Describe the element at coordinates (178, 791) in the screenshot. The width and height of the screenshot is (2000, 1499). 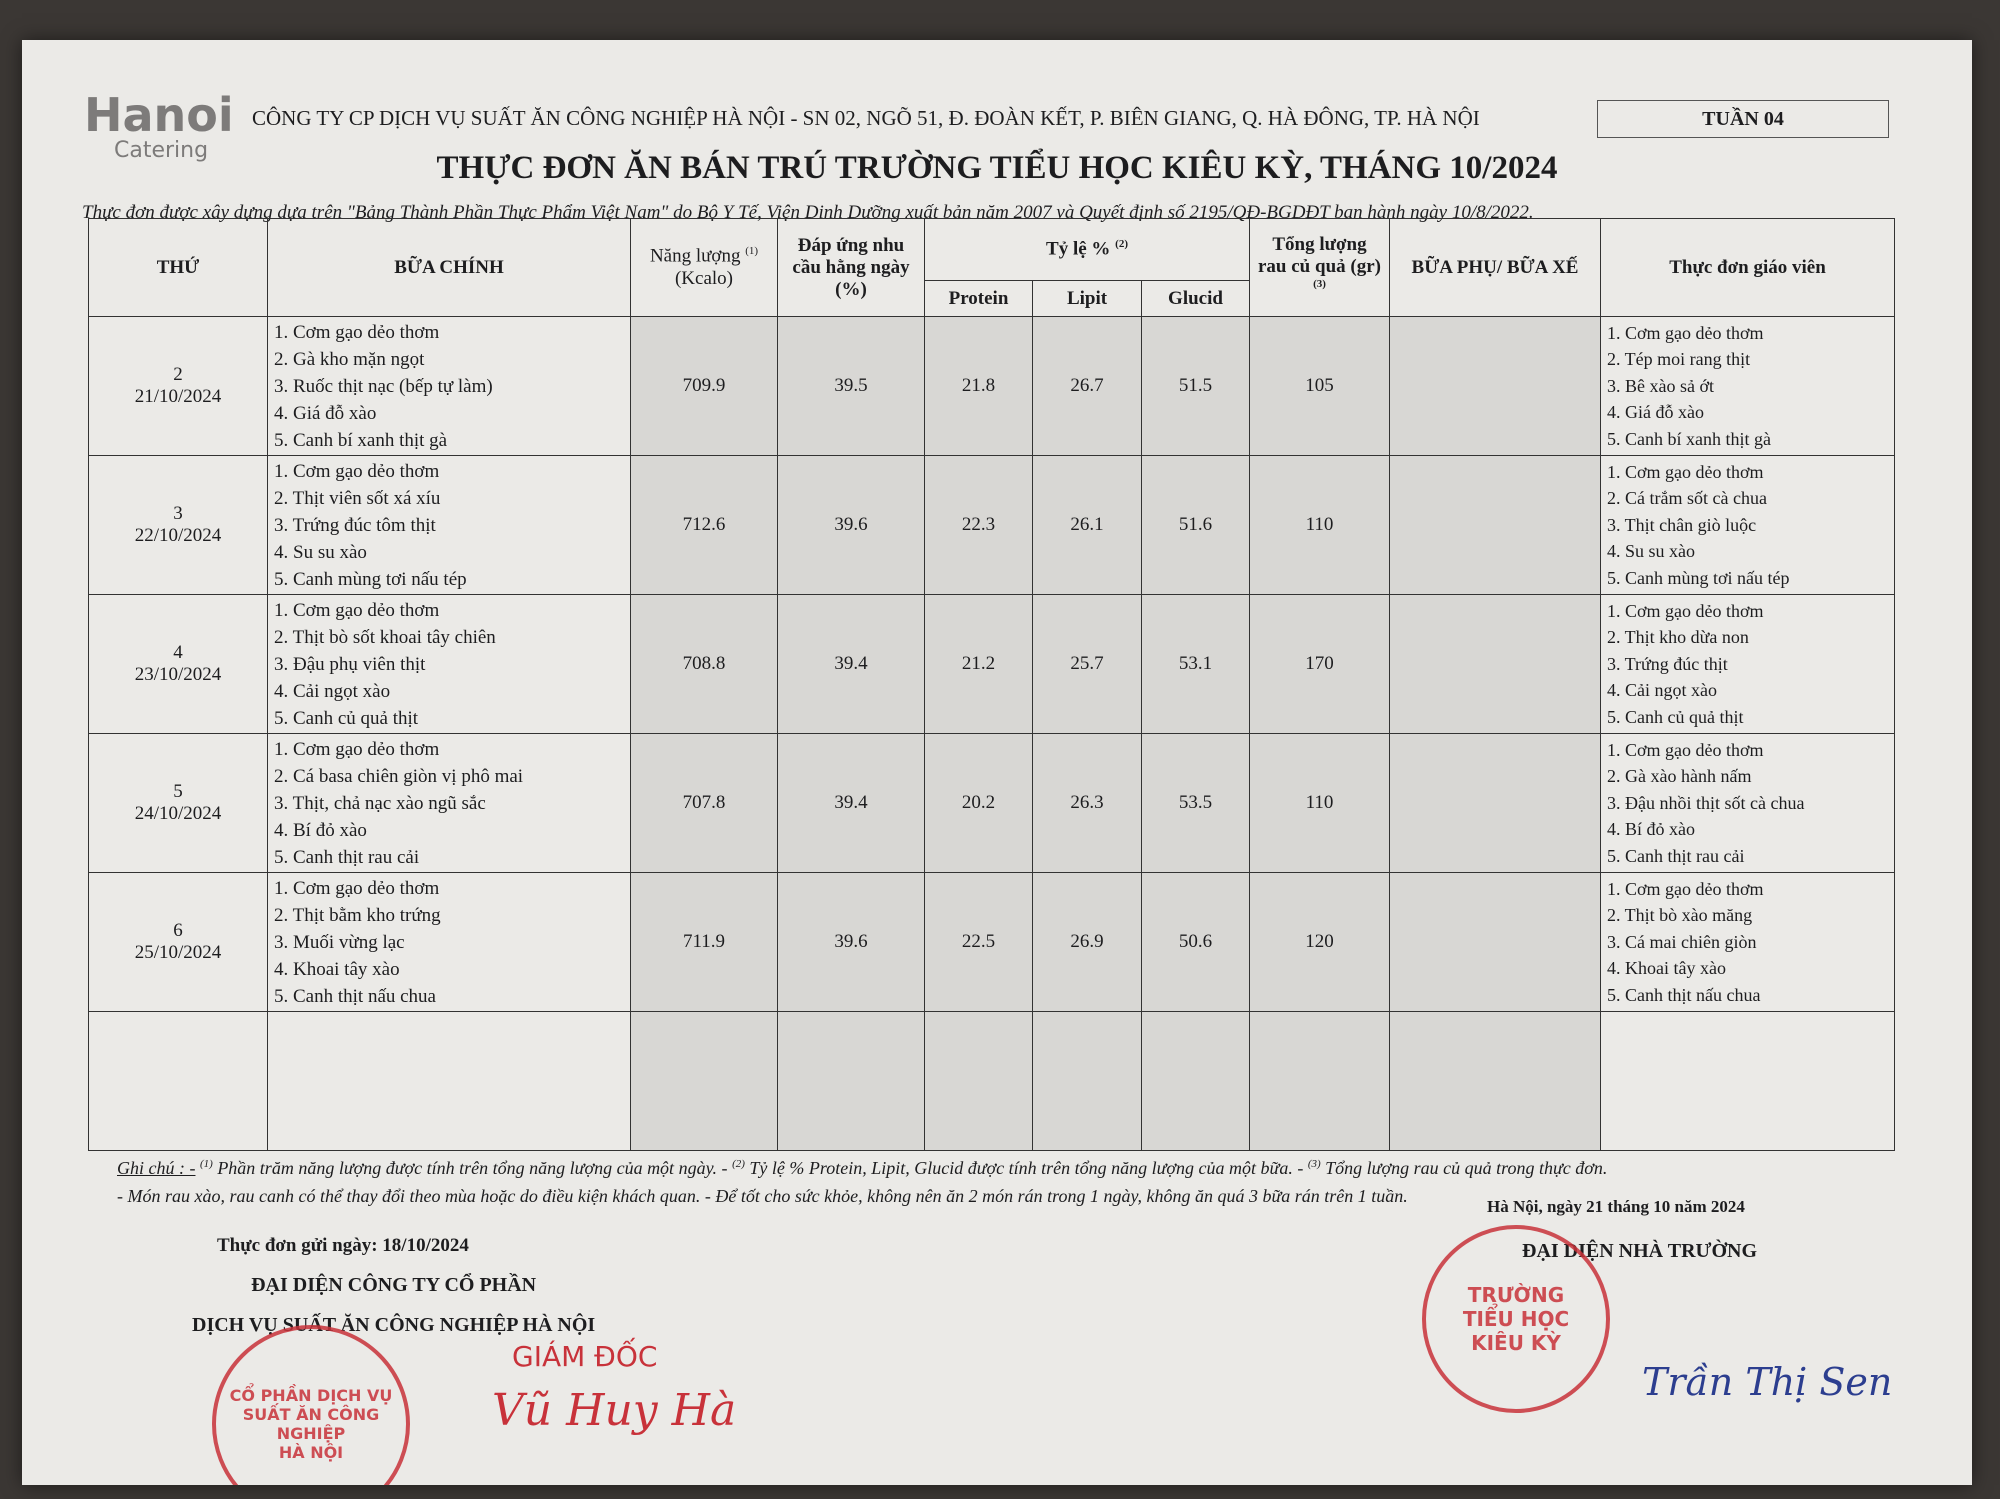
I see `day: 5` at that location.